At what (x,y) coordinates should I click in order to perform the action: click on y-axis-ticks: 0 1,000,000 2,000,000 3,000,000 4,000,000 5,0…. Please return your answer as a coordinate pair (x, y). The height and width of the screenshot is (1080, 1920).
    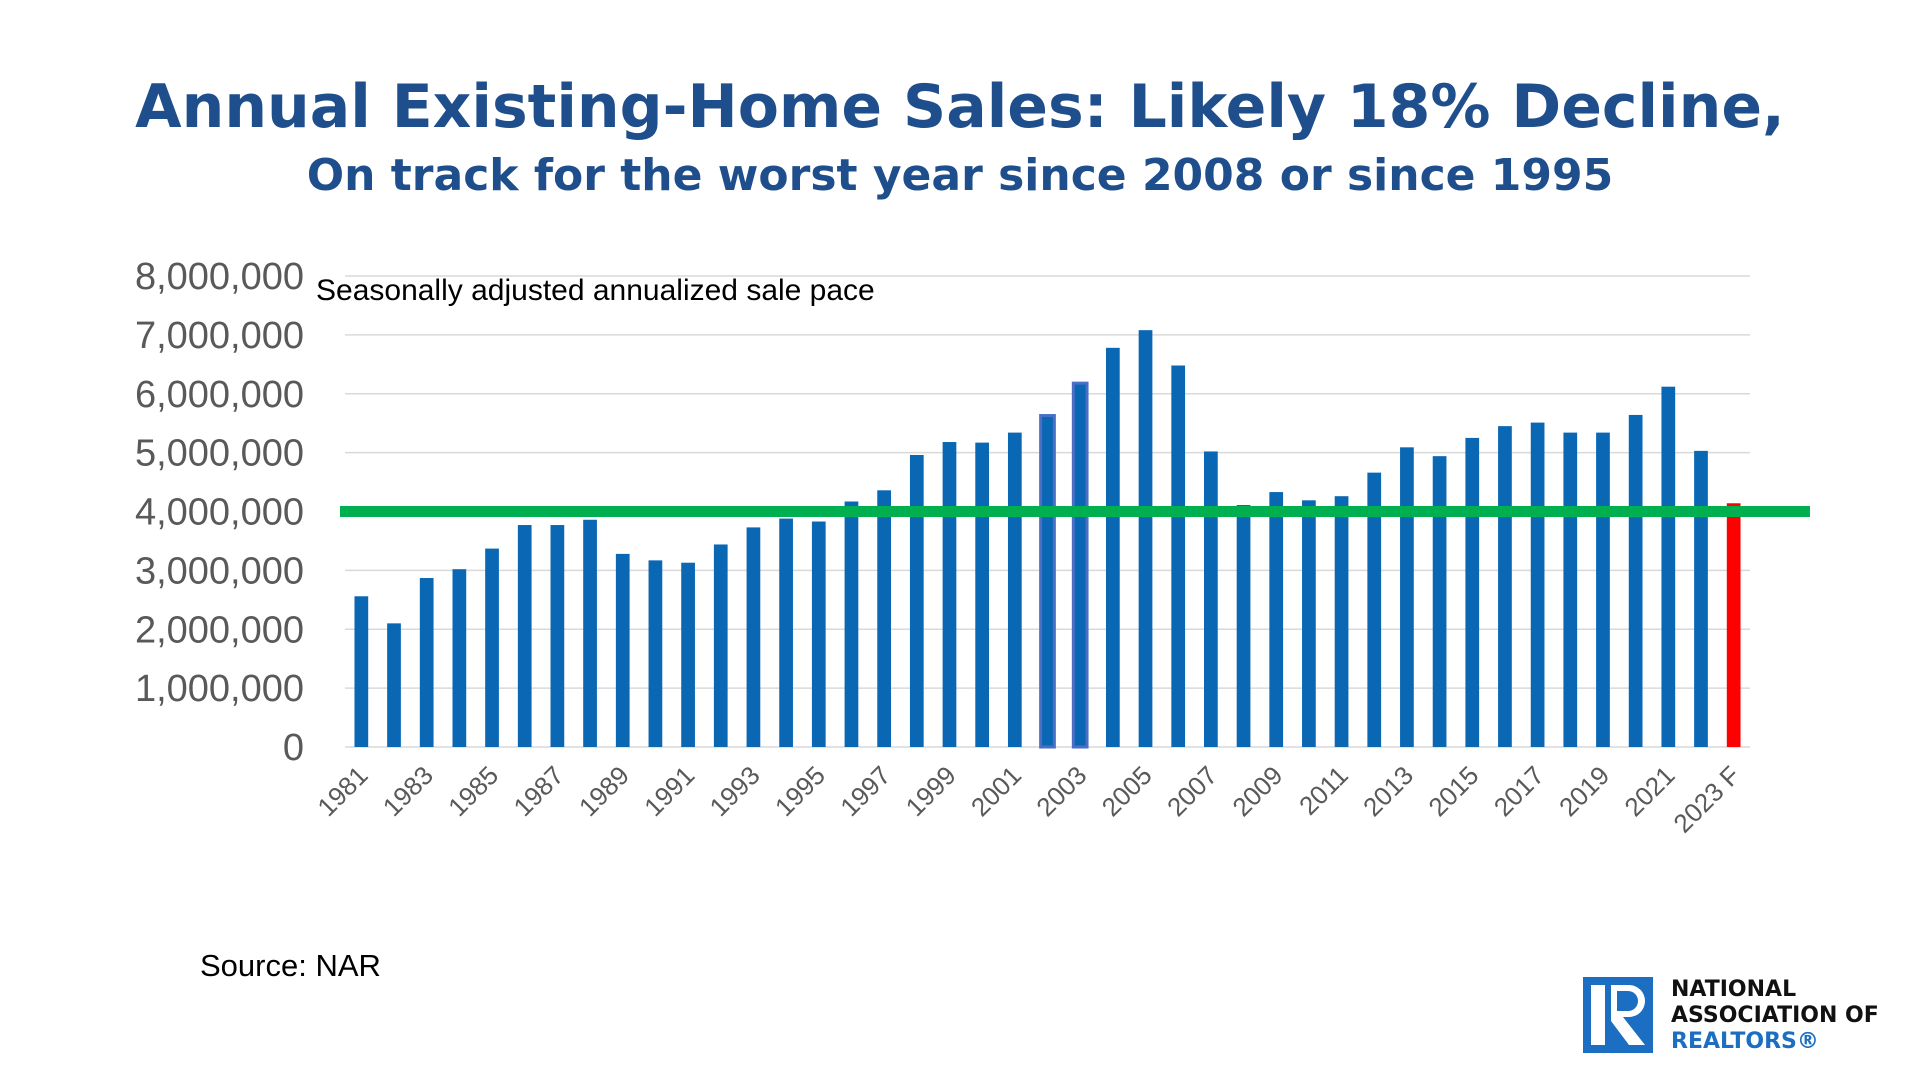
    Looking at the image, I should click on (219, 512).